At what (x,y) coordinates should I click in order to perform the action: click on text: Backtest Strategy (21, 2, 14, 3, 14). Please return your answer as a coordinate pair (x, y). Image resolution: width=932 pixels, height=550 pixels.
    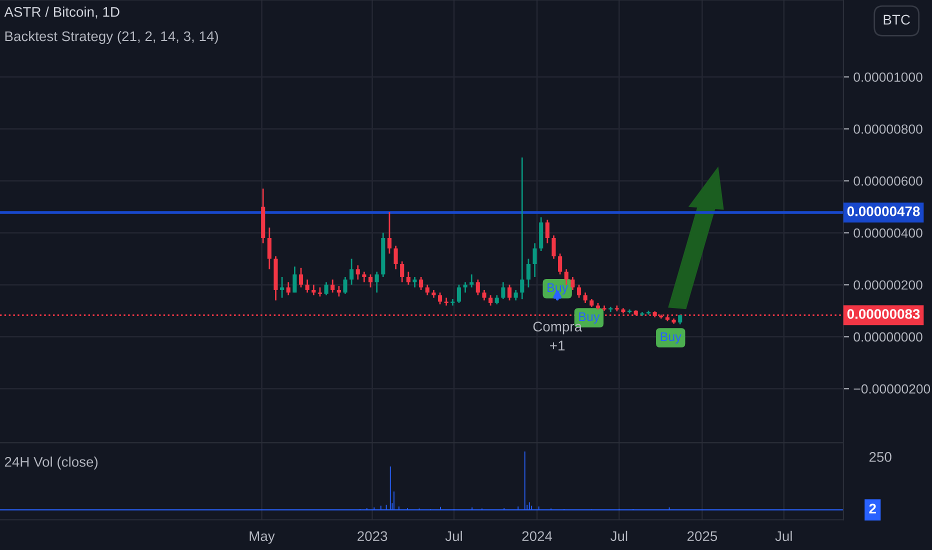
    Looking at the image, I should click on (111, 37).